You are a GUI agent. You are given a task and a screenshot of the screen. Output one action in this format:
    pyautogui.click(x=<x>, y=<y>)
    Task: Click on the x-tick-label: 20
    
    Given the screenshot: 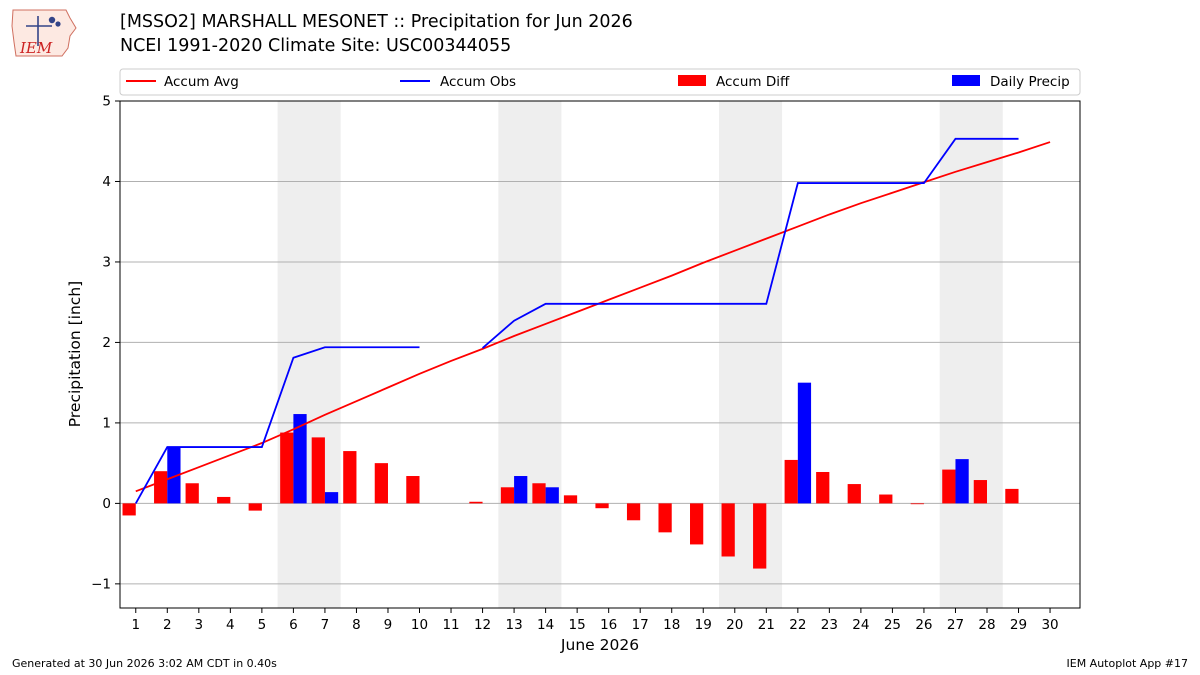 What is the action you would take?
    pyautogui.click(x=734, y=625)
    